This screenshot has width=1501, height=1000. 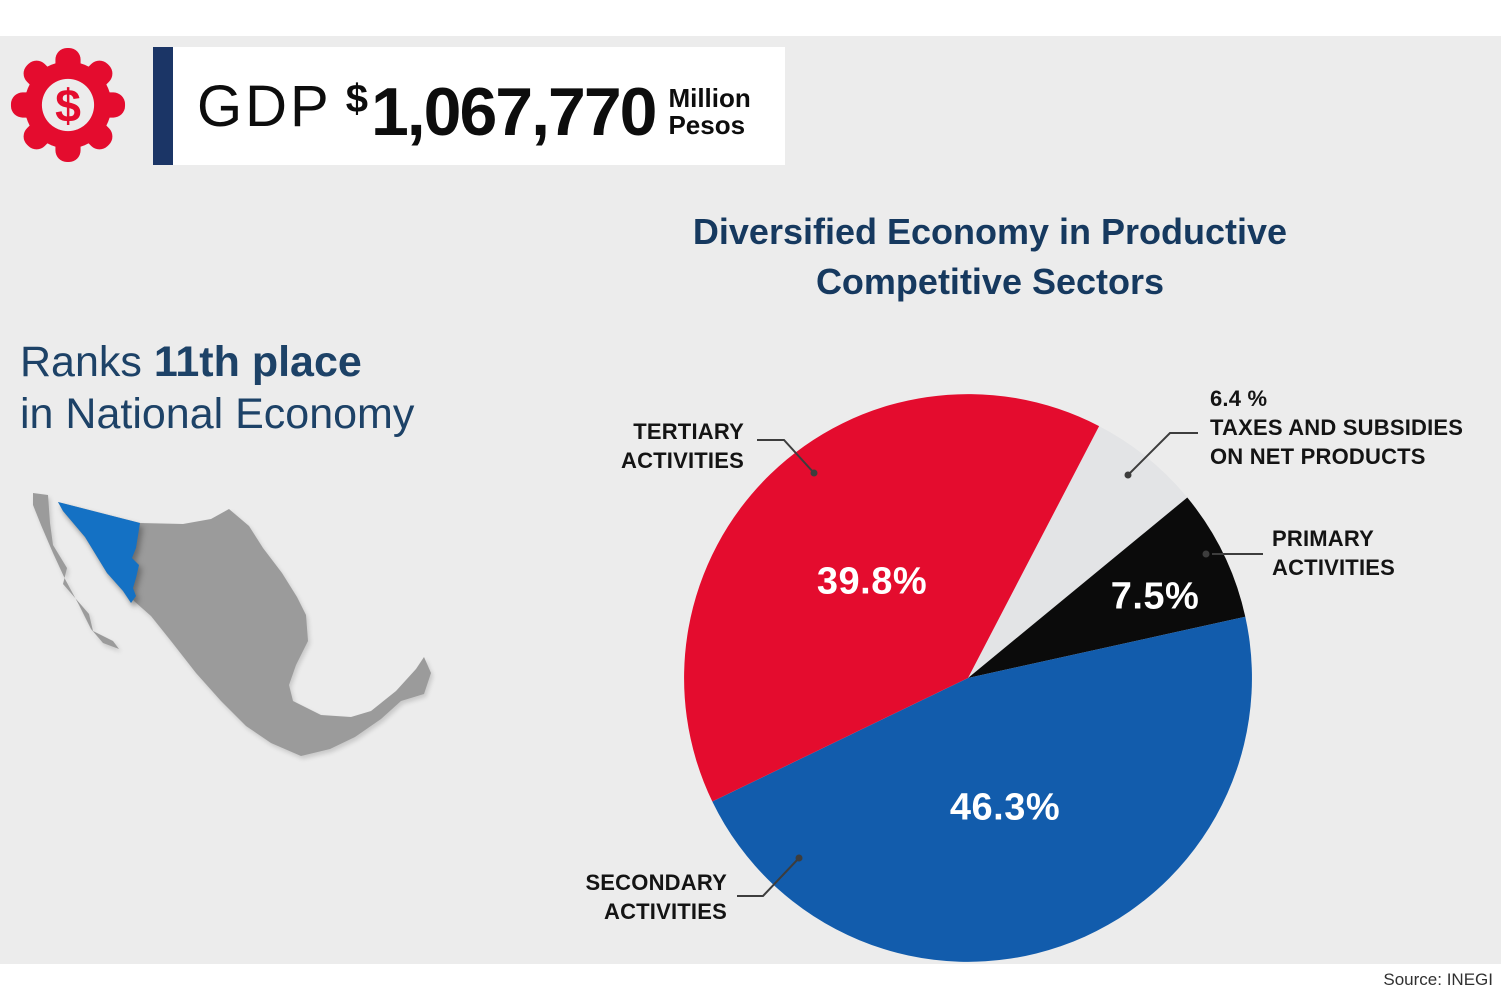 What do you see at coordinates (707, 125) in the screenshot?
I see `gdp-unit-line2: Pesos` at bounding box center [707, 125].